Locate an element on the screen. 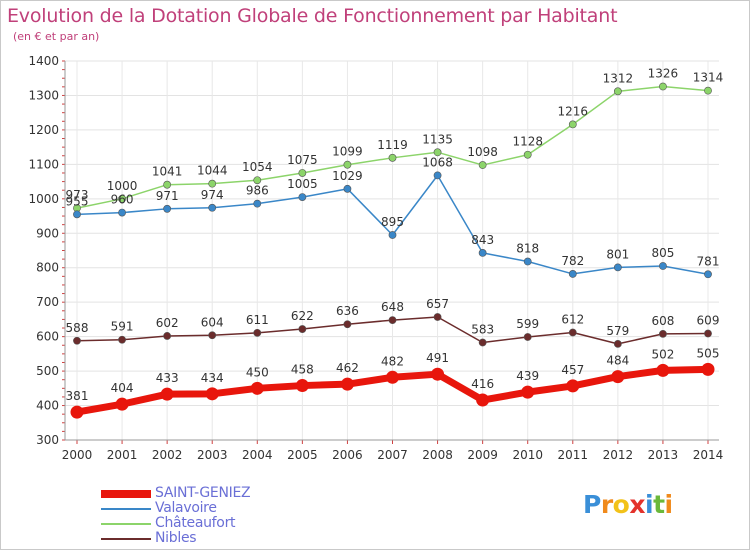  data-label-nibles: 608 is located at coordinates (662, 321).